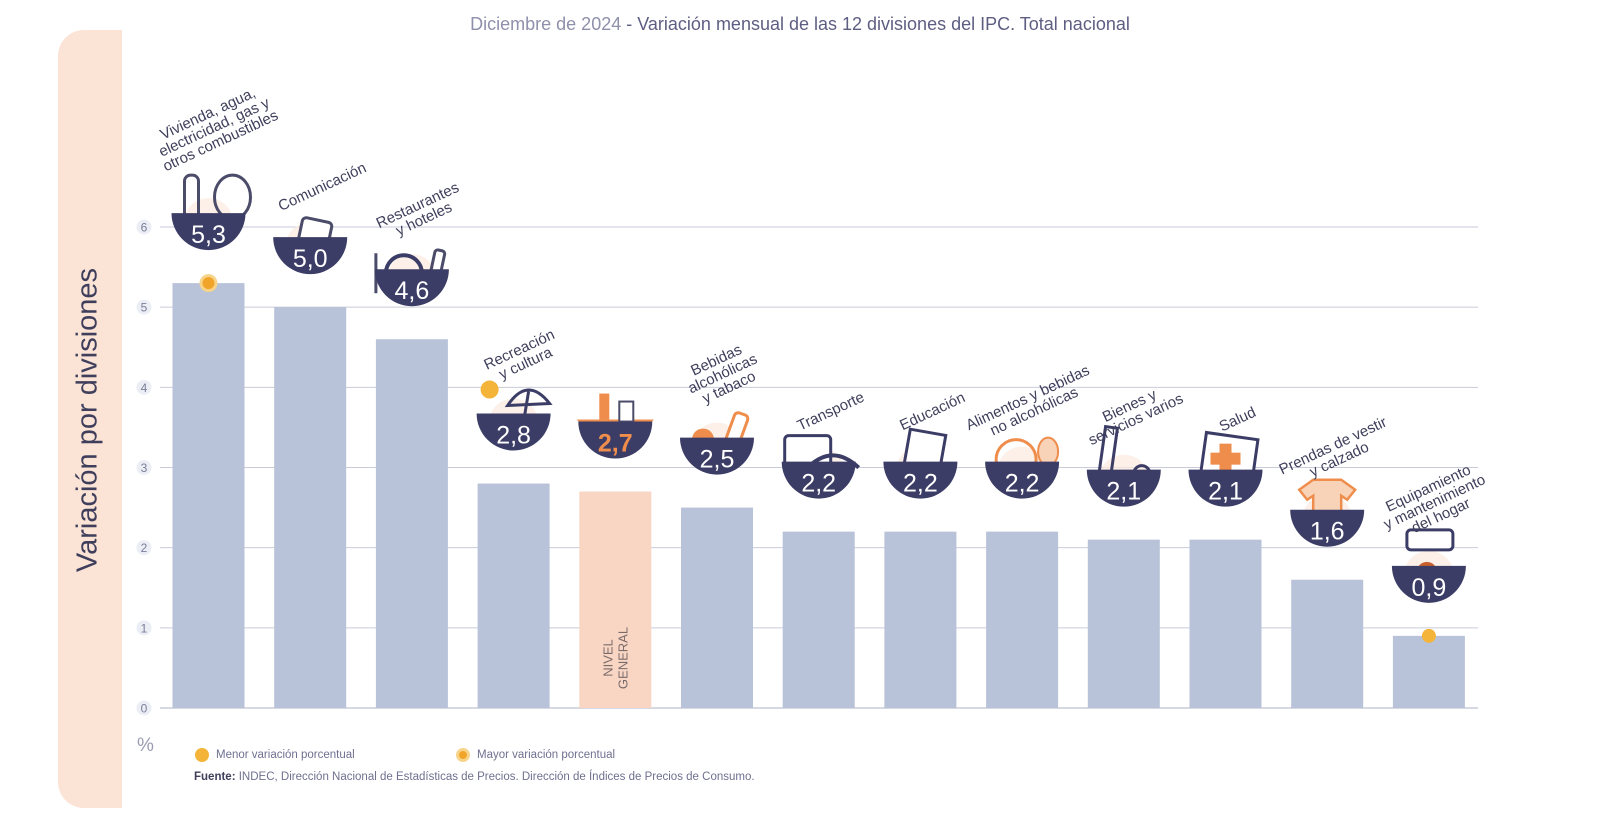 The width and height of the screenshot is (1600, 819). I want to click on y-tick-label: 3, so click(144, 468).